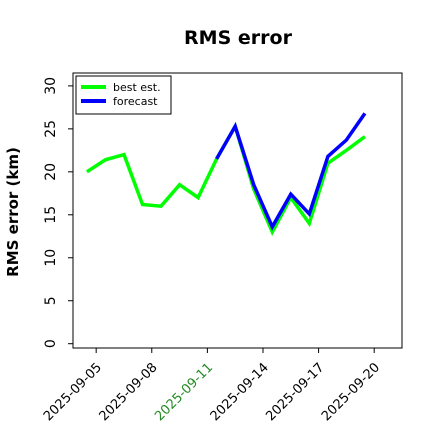 The image size is (440, 440). Describe the element at coordinates (135, 101) in the screenshot. I see `legend-entry-label: forecast` at that location.